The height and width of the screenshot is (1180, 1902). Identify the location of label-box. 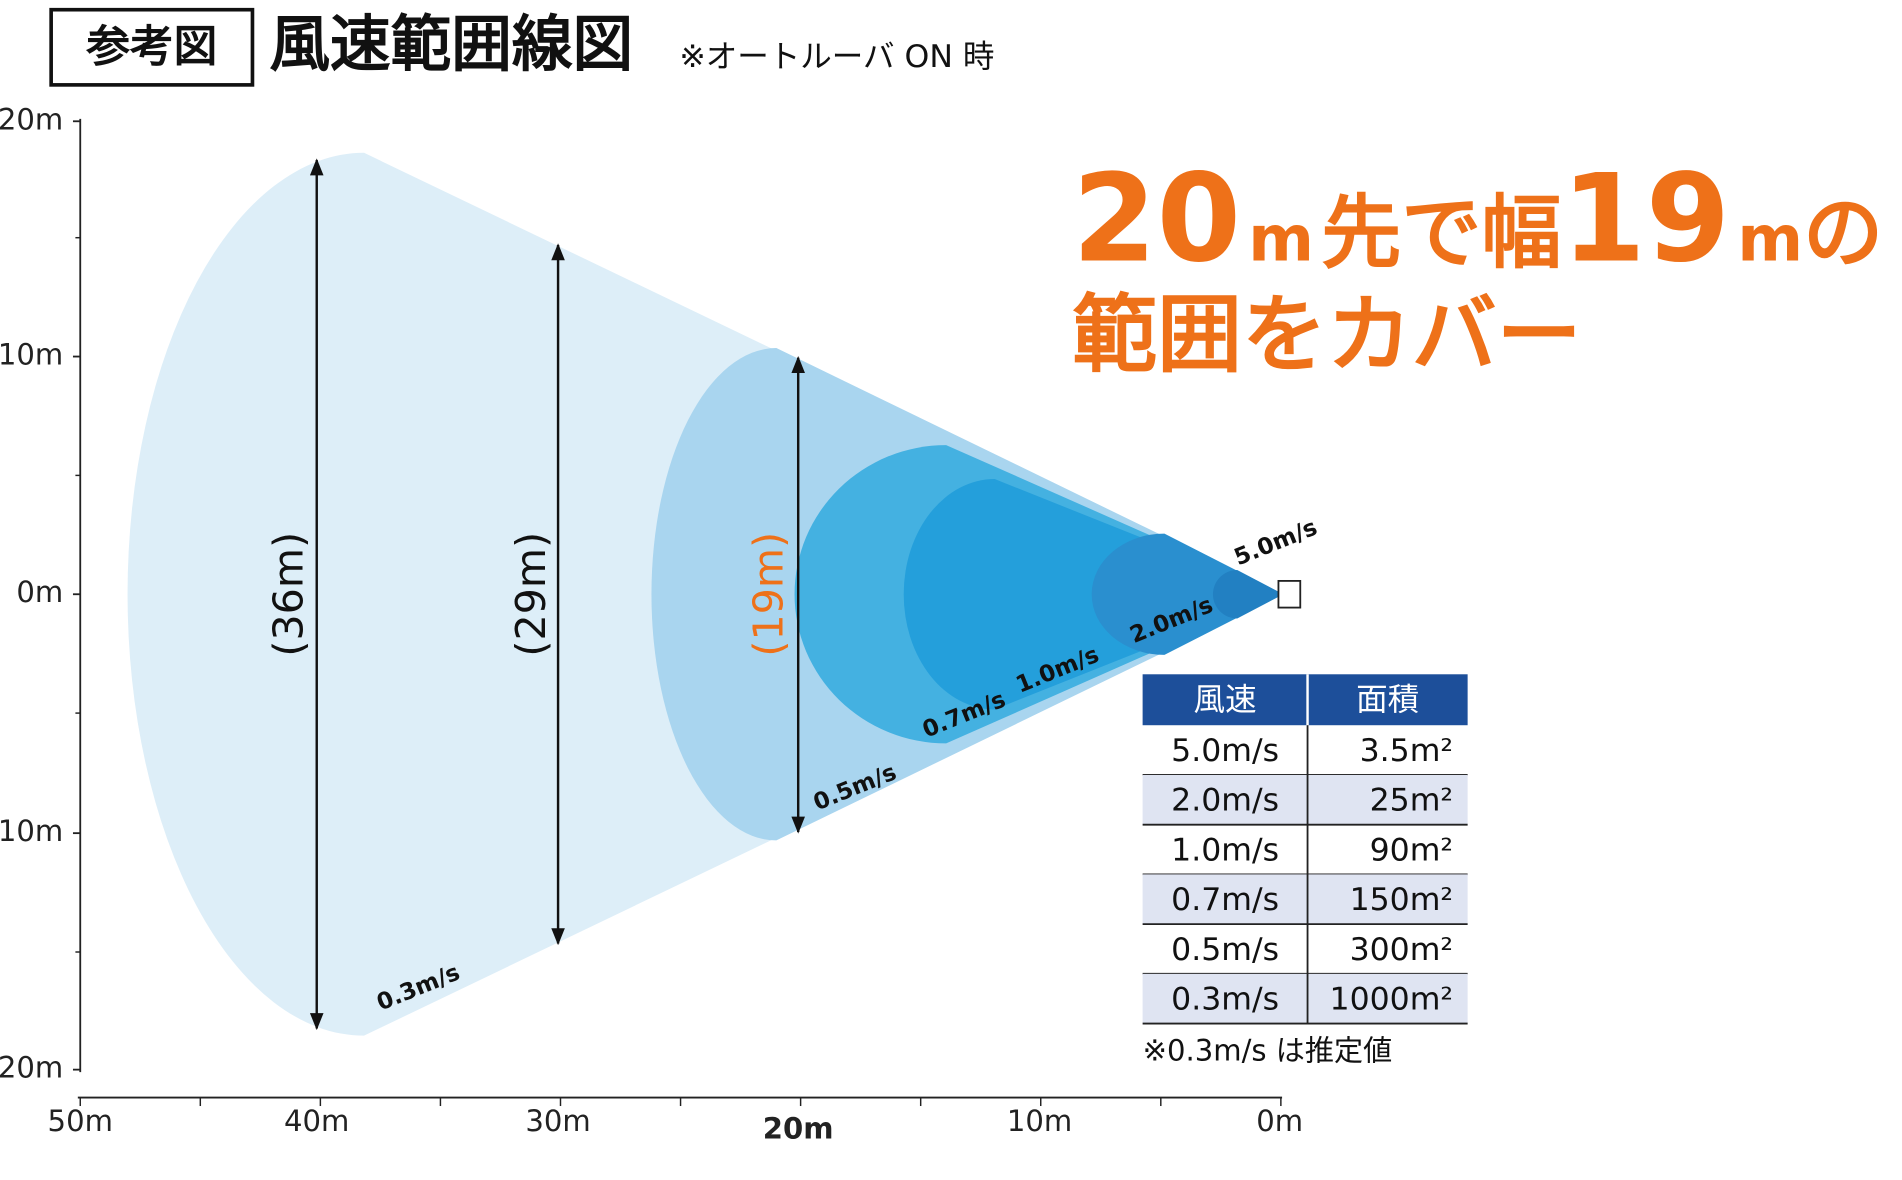
(152, 47).